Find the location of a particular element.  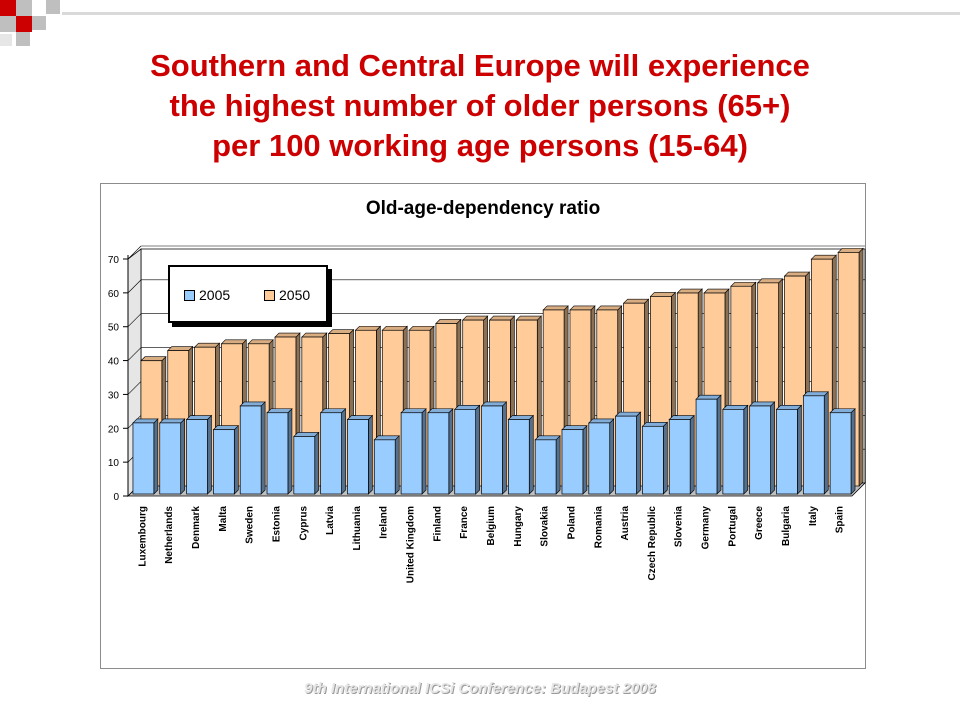

y-tick-label: 0 is located at coordinates (116, 497).